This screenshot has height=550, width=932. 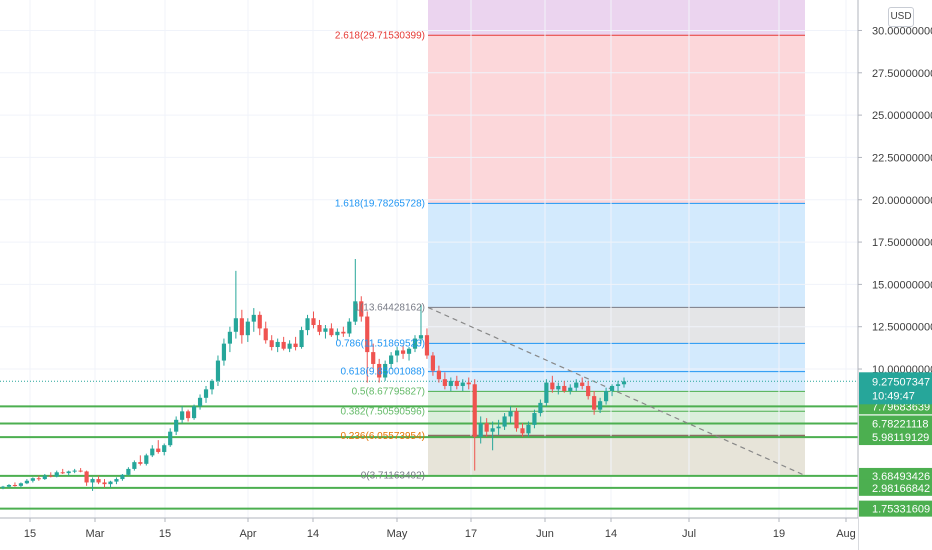 I want to click on x-tick-label: 15, so click(x=30, y=534).